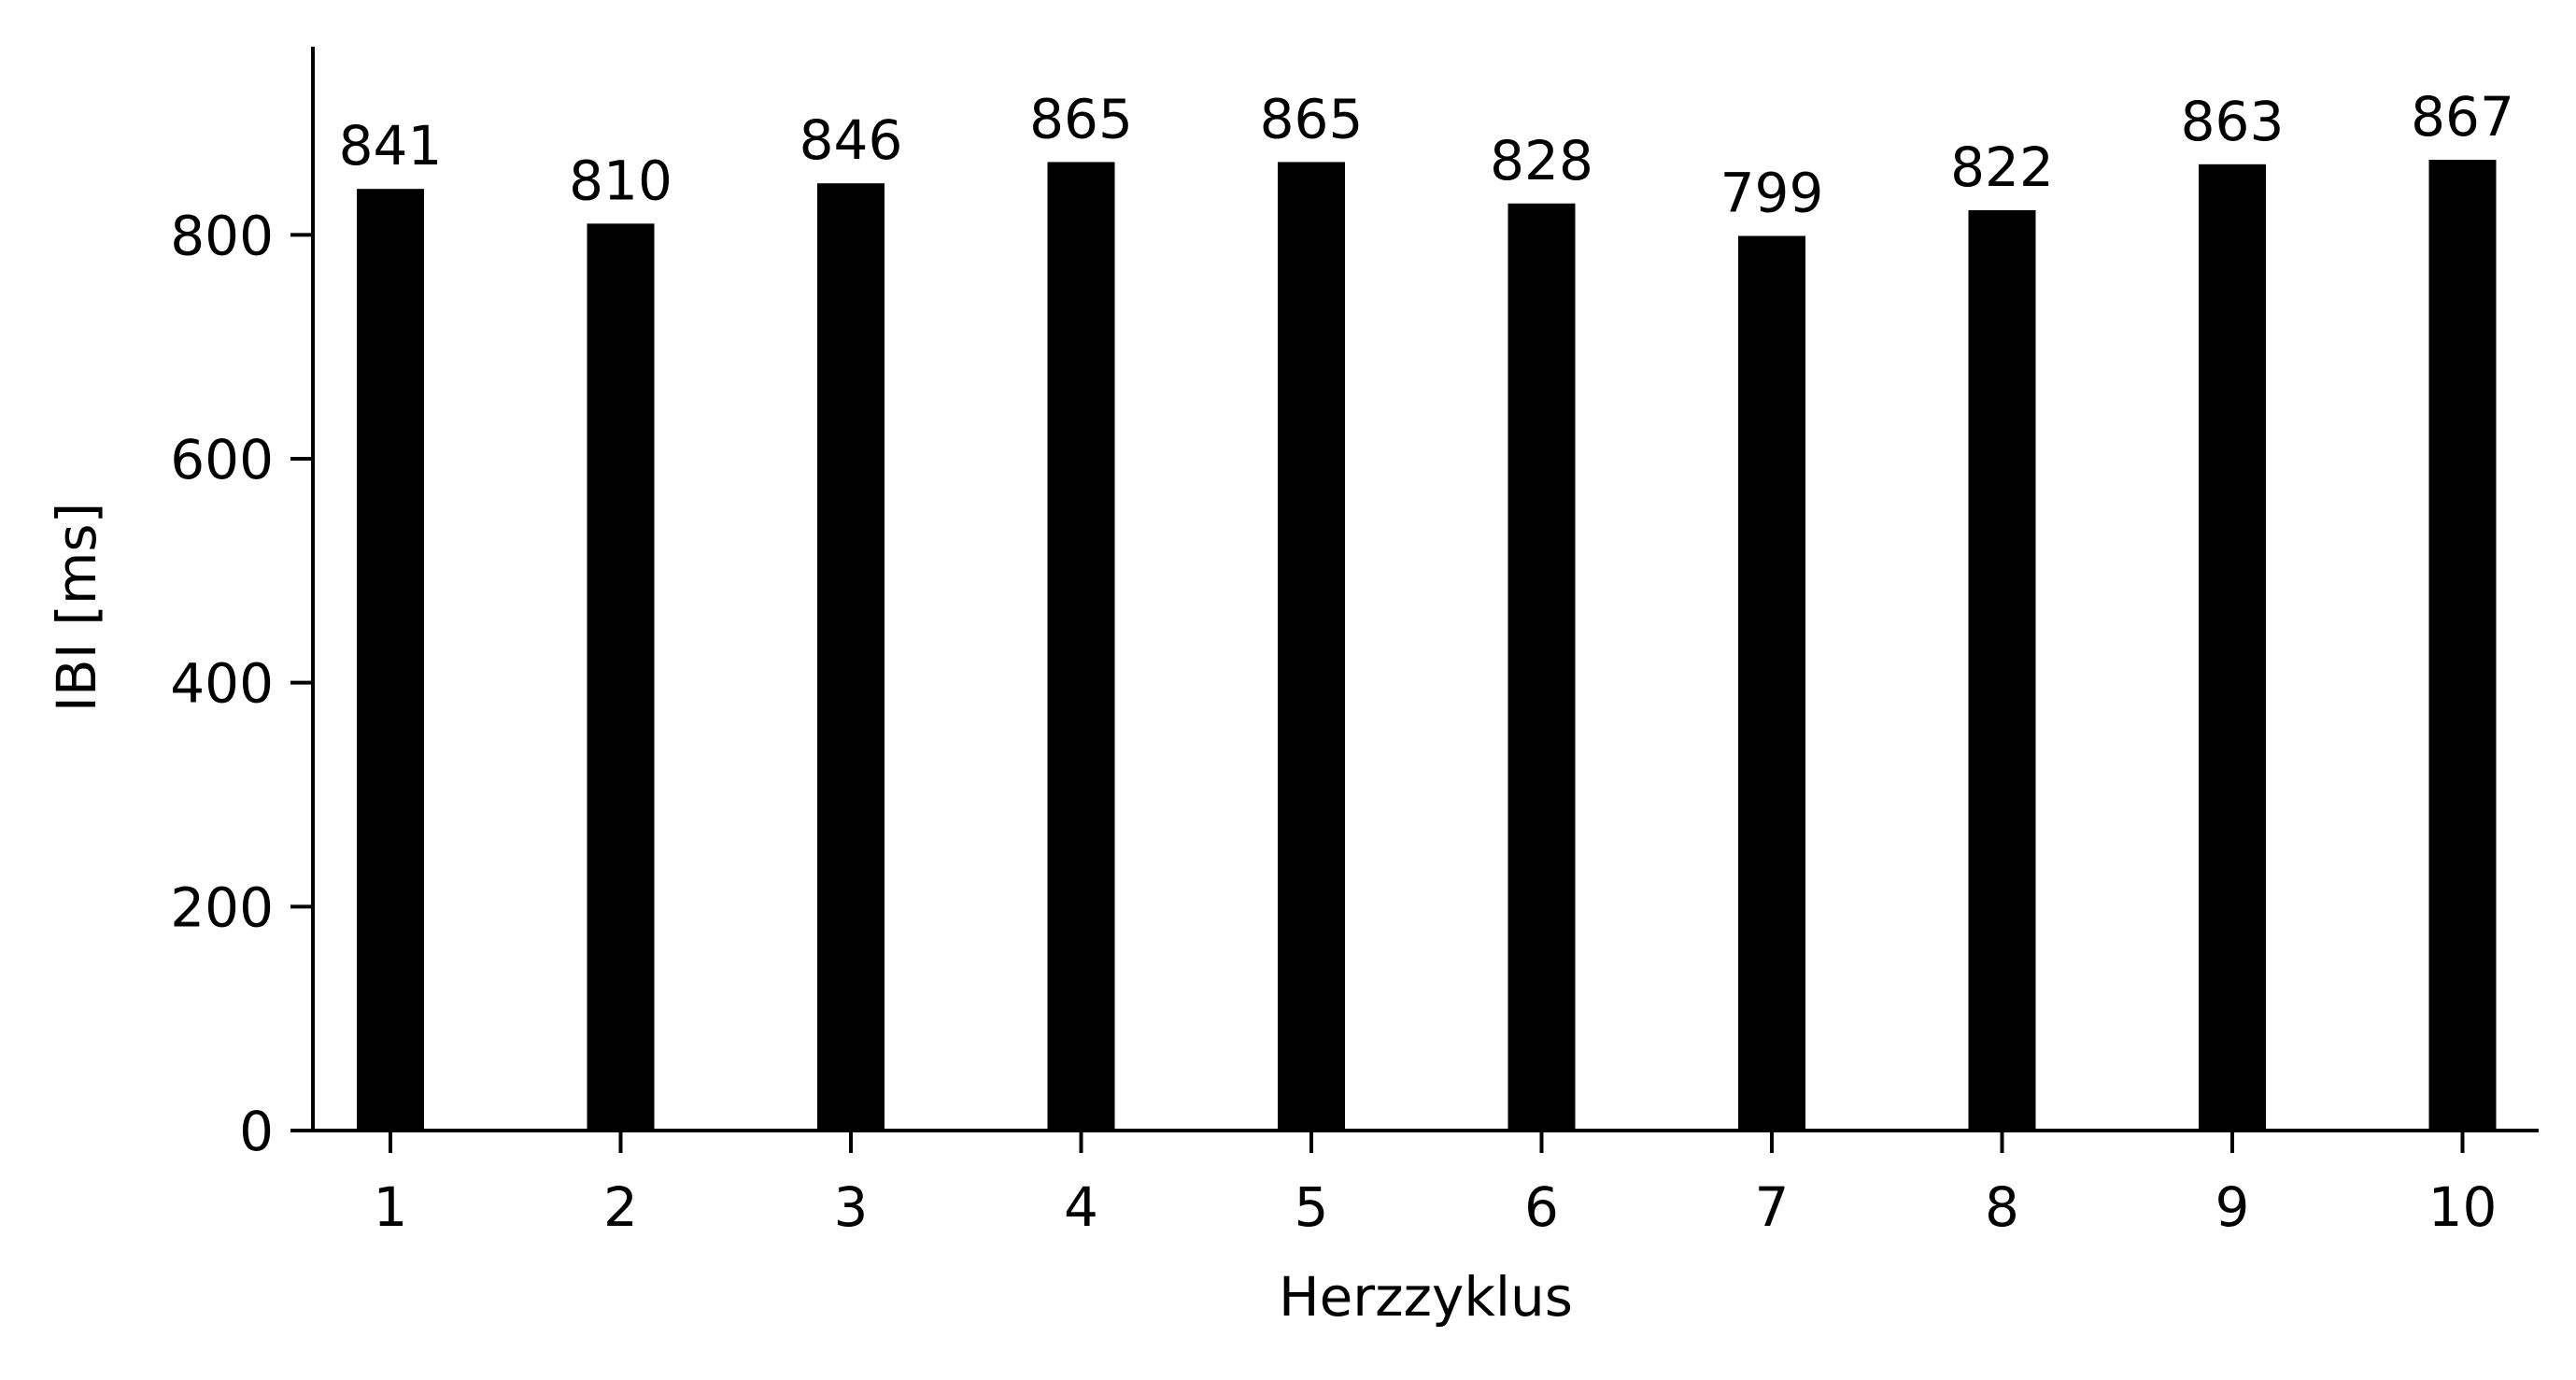 This screenshot has width=2576, height=1380. Describe the element at coordinates (2002, 167) in the screenshot. I see `bar-value-label-8: 822` at that location.